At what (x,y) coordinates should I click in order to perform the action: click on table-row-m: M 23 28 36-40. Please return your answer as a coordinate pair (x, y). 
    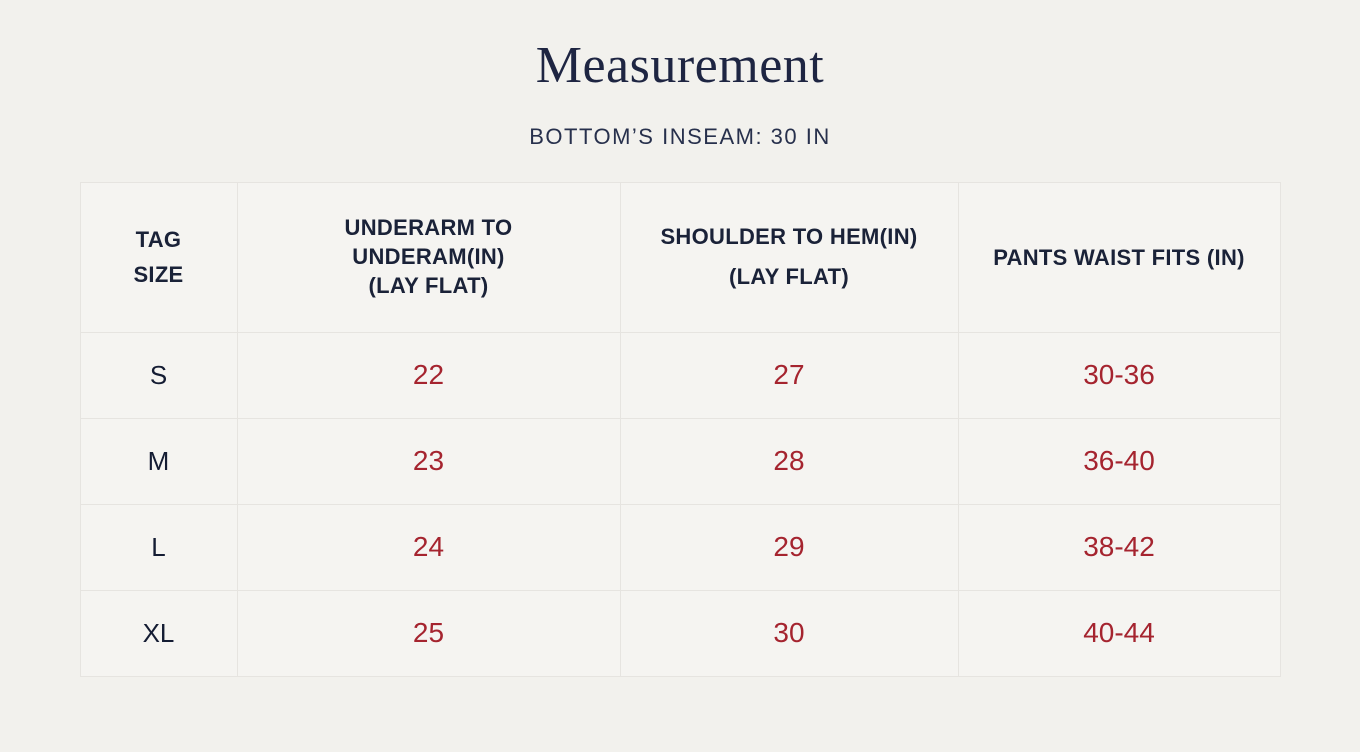
    Looking at the image, I should click on (680, 461).